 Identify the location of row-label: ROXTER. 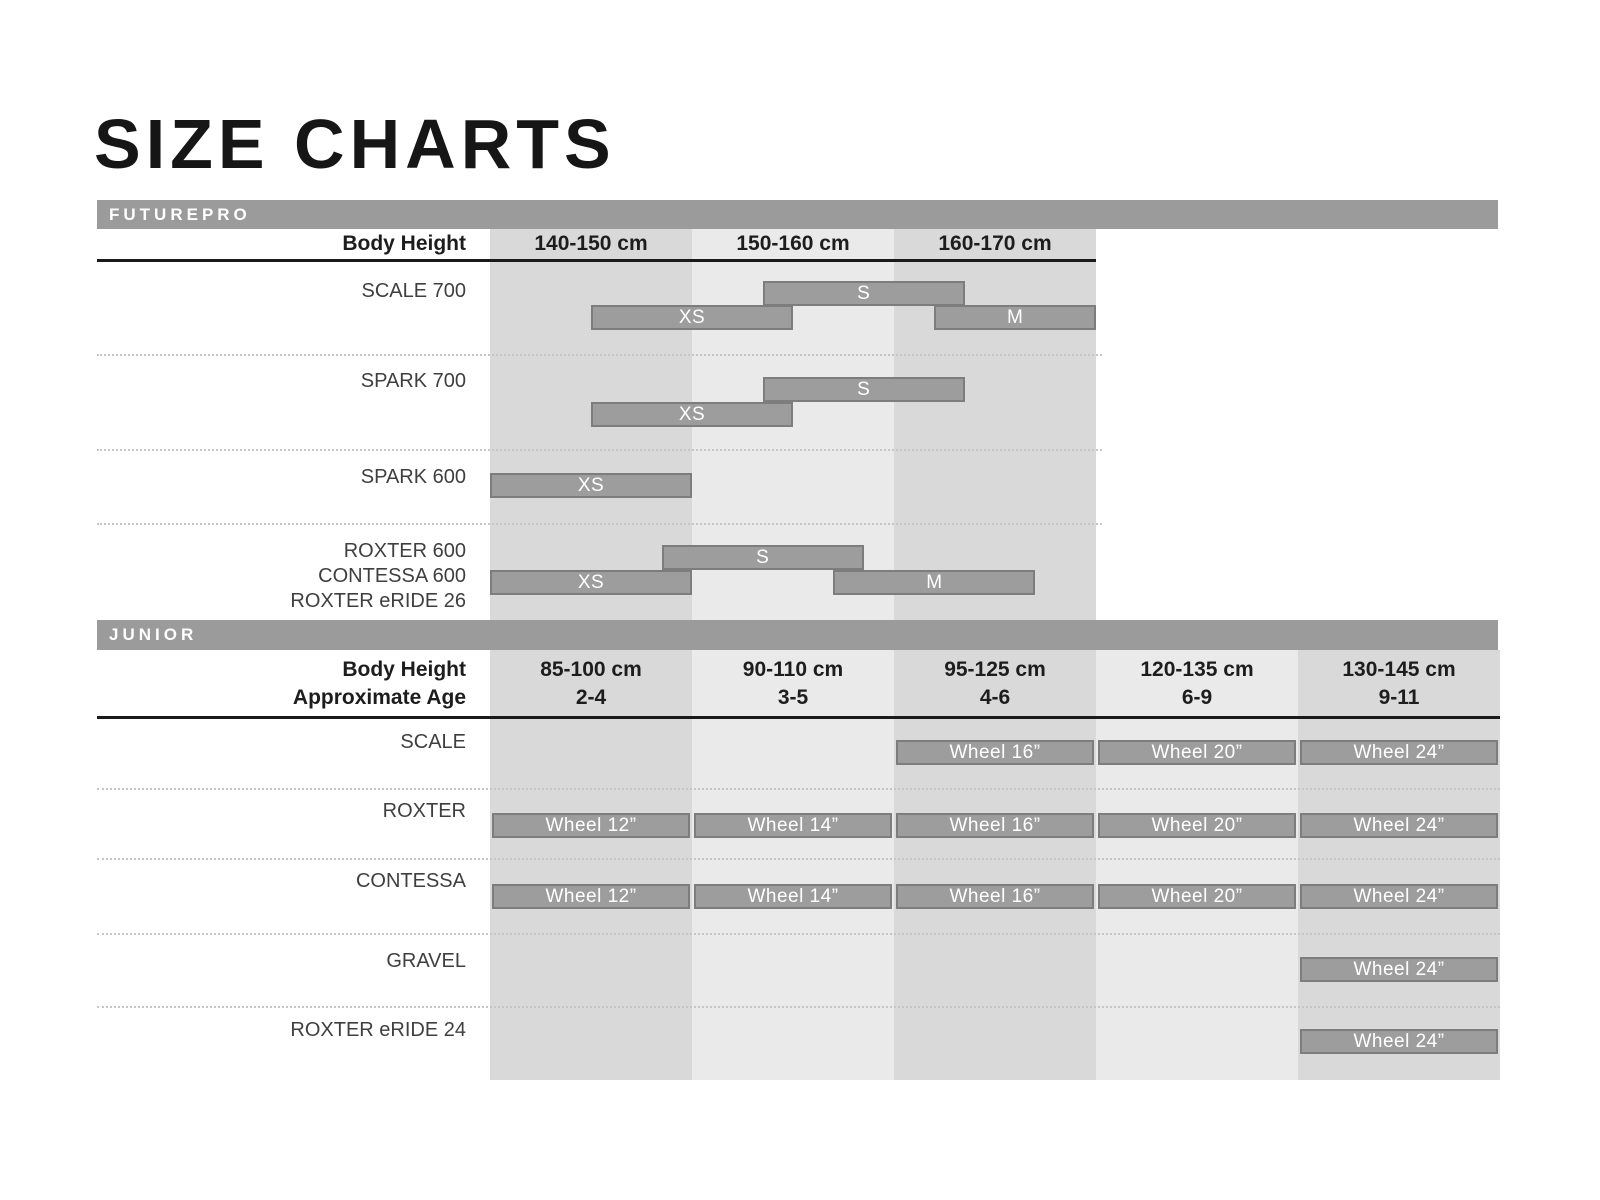
(424, 811).